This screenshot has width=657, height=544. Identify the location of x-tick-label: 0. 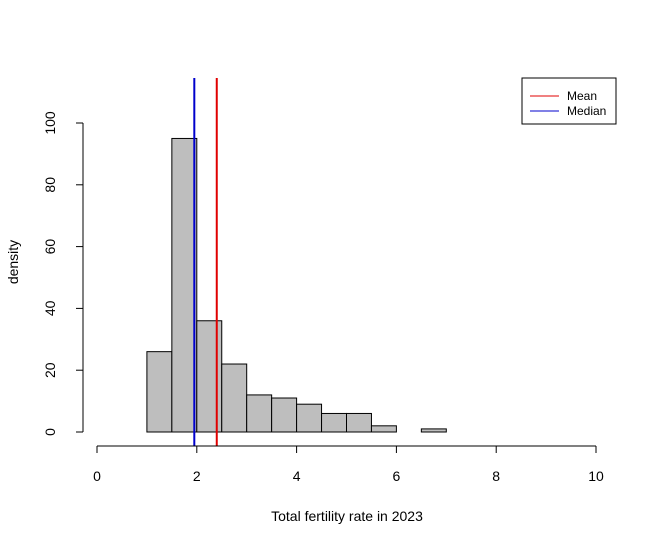
(97, 476).